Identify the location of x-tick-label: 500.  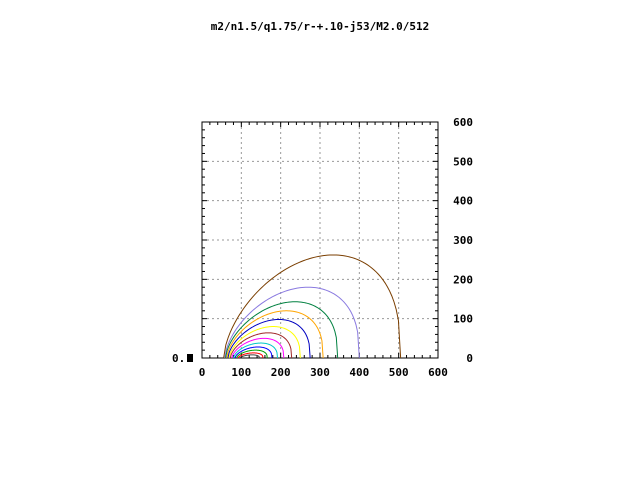
(399, 372).